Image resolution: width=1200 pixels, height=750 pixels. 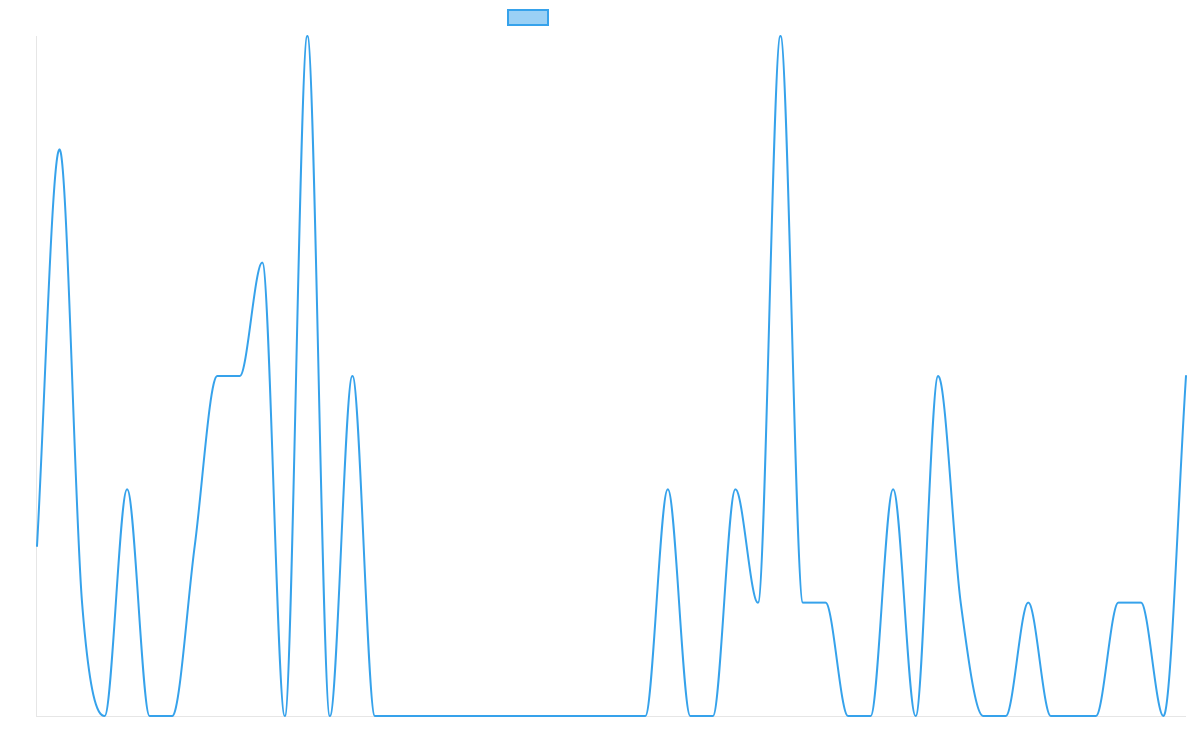 I want to click on legend-swatch, so click(x=528, y=17).